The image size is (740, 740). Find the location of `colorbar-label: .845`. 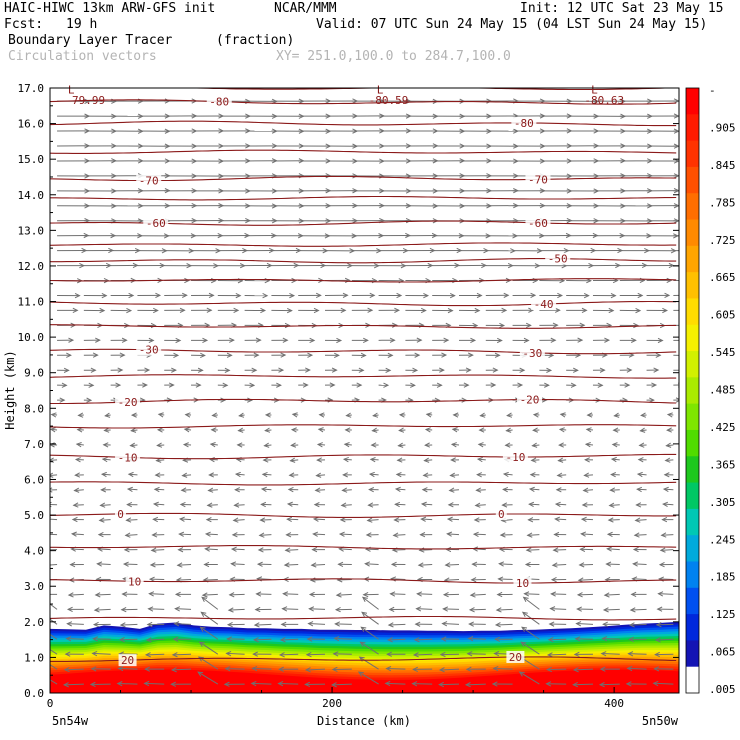

colorbar-label: .845 is located at coordinates (722, 165).